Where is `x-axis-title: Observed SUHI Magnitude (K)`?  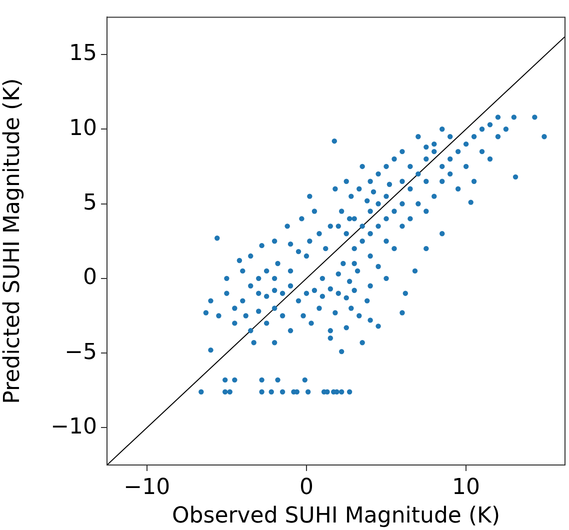
x-axis-title: Observed SUHI Magnitude (K) is located at coordinates (336, 516).